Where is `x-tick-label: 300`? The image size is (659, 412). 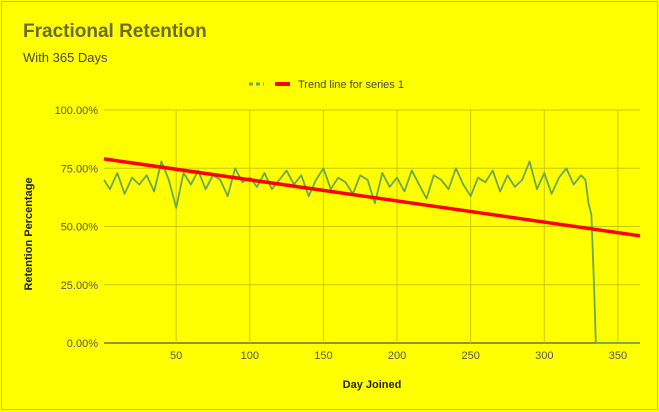
x-tick-label: 300 is located at coordinates (544, 356).